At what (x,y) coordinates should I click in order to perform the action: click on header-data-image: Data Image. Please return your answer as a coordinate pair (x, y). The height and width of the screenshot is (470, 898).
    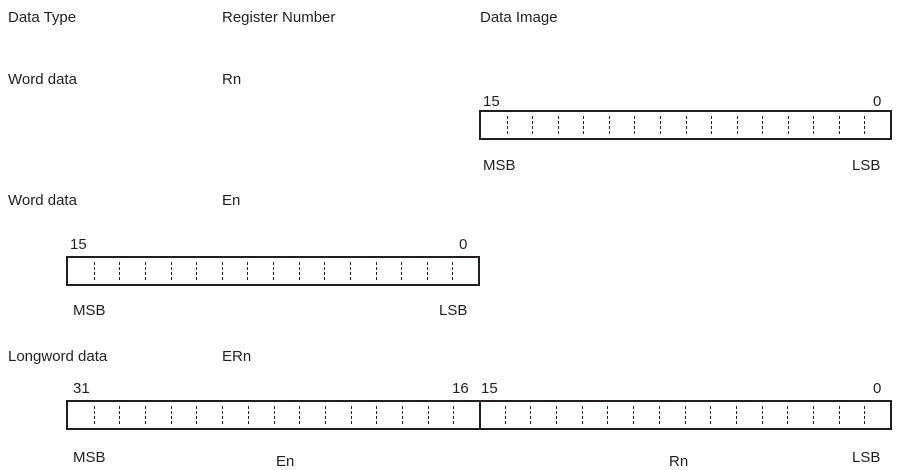
    Looking at the image, I should click on (519, 17).